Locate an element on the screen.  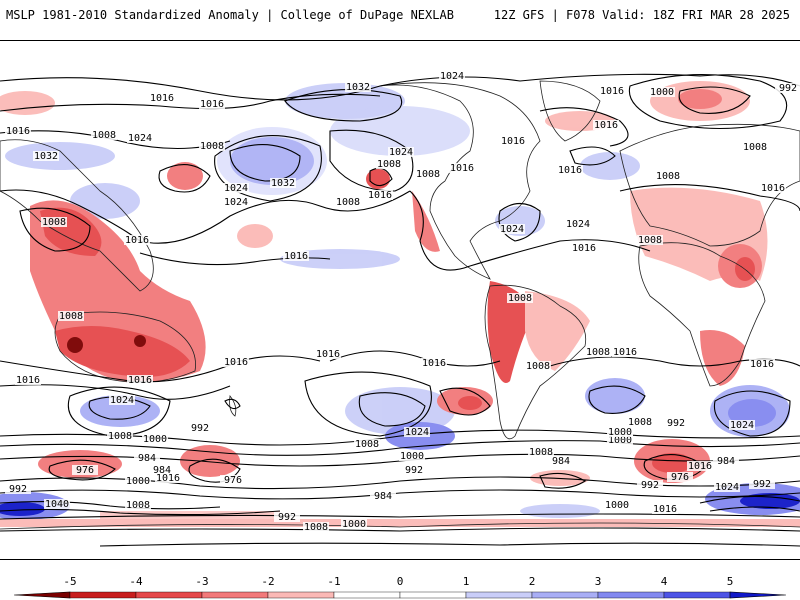
coastline-antarctica is located at coordinates (400, 526).